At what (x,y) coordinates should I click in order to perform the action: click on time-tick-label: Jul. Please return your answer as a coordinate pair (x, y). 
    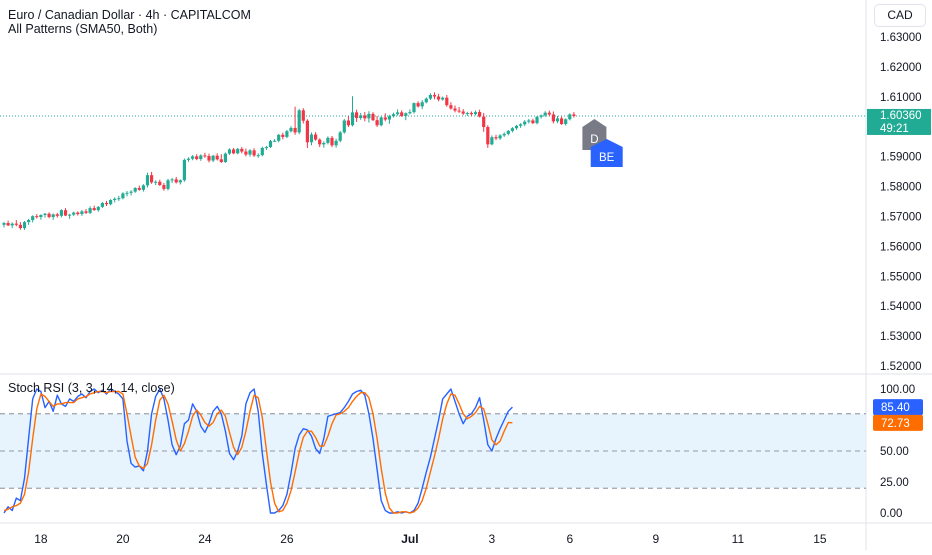
    Looking at the image, I should click on (409, 539).